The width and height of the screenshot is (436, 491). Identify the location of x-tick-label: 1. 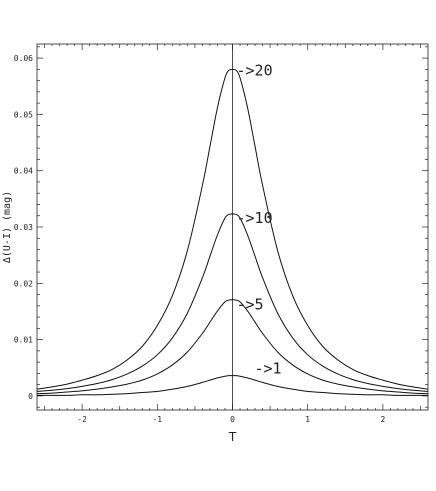
(307, 419).